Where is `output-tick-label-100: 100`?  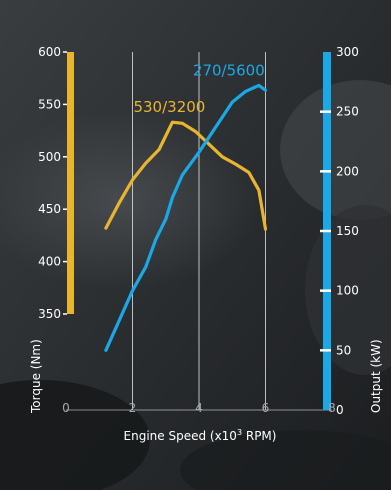 output-tick-label-100: 100 is located at coordinates (347, 291).